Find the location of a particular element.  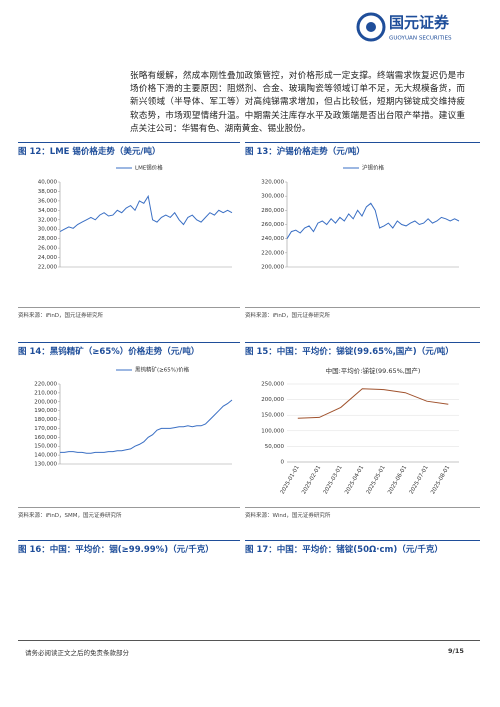

y-tick-label: 30,000 is located at coordinates (48, 230).